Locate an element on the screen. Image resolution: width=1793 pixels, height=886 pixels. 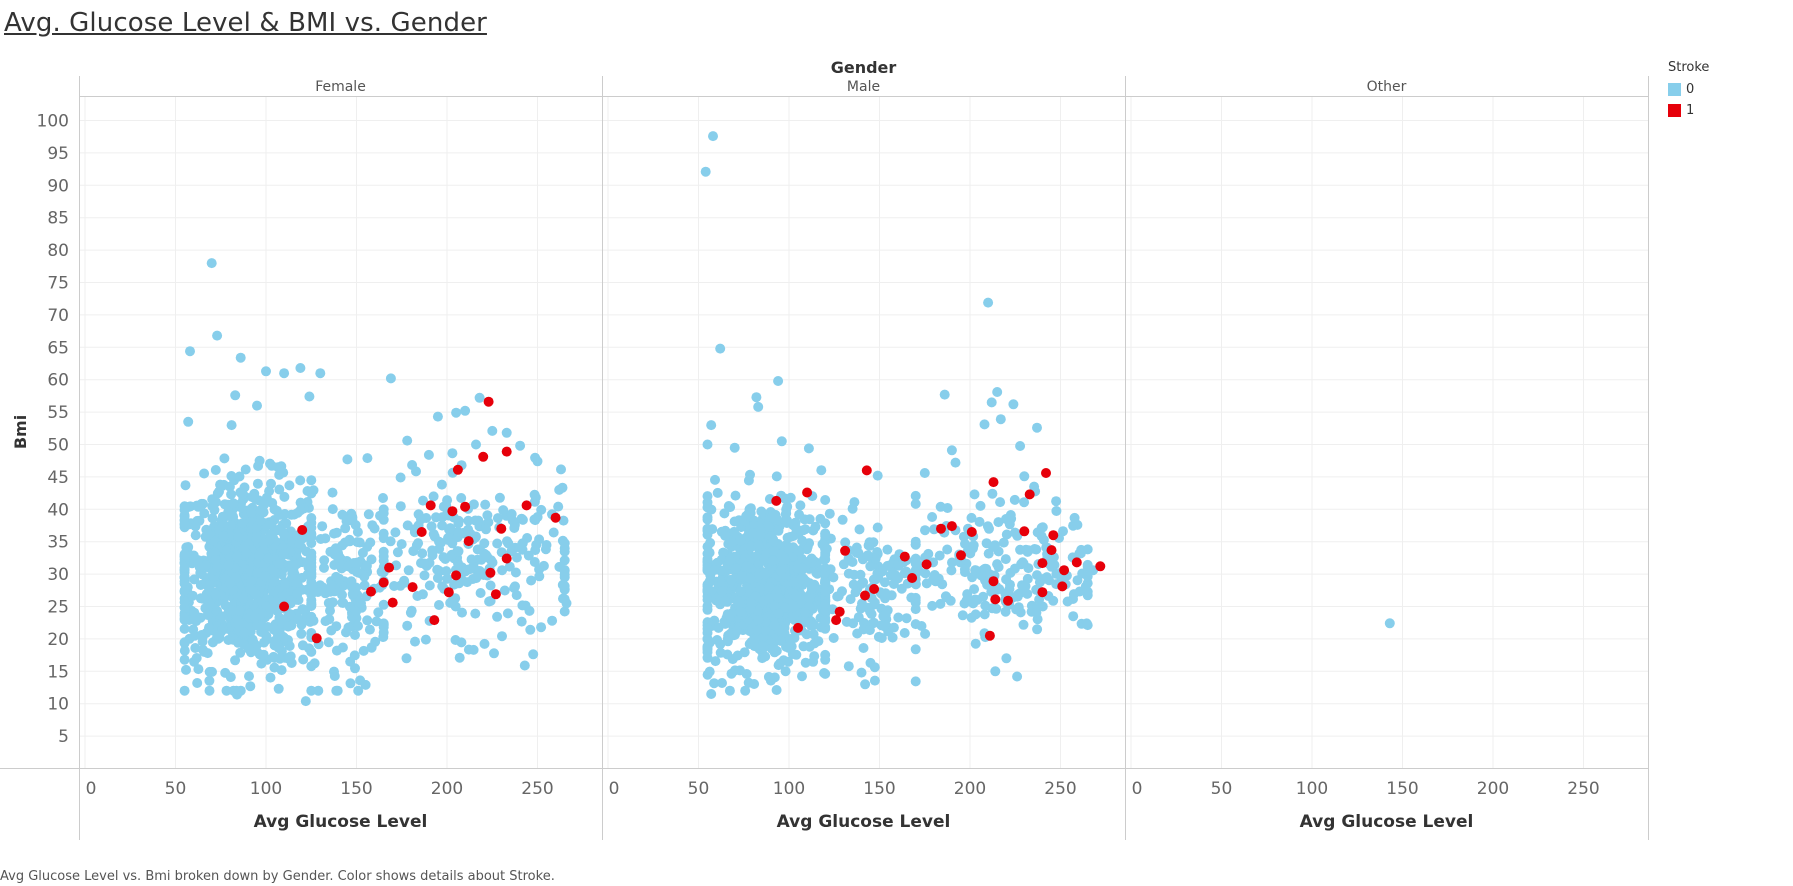
legend: Stroke 0 1 is located at coordinates (1688, 90).